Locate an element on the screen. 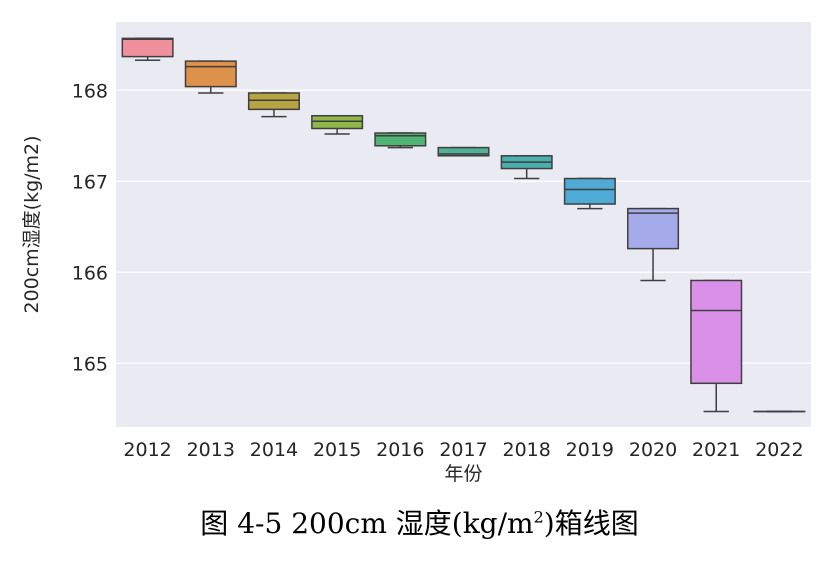 The image size is (839, 569). x-tick-label: 2015 is located at coordinates (337, 450).